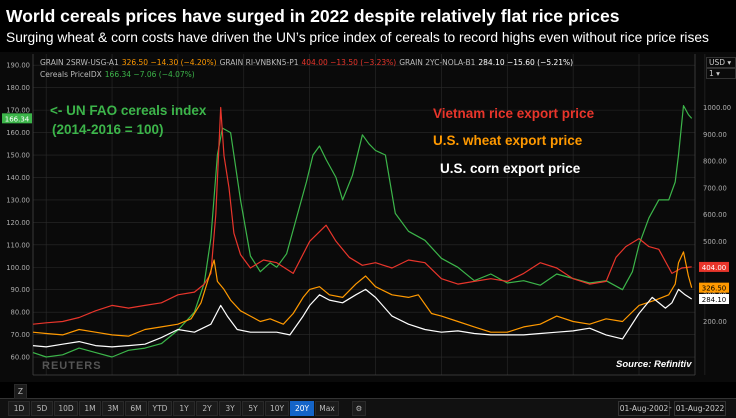 The image size is (736, 418). Describe the element at coordinates (207, 408) in the screenshot. I see `range-button-2y: 2Y` at that location.